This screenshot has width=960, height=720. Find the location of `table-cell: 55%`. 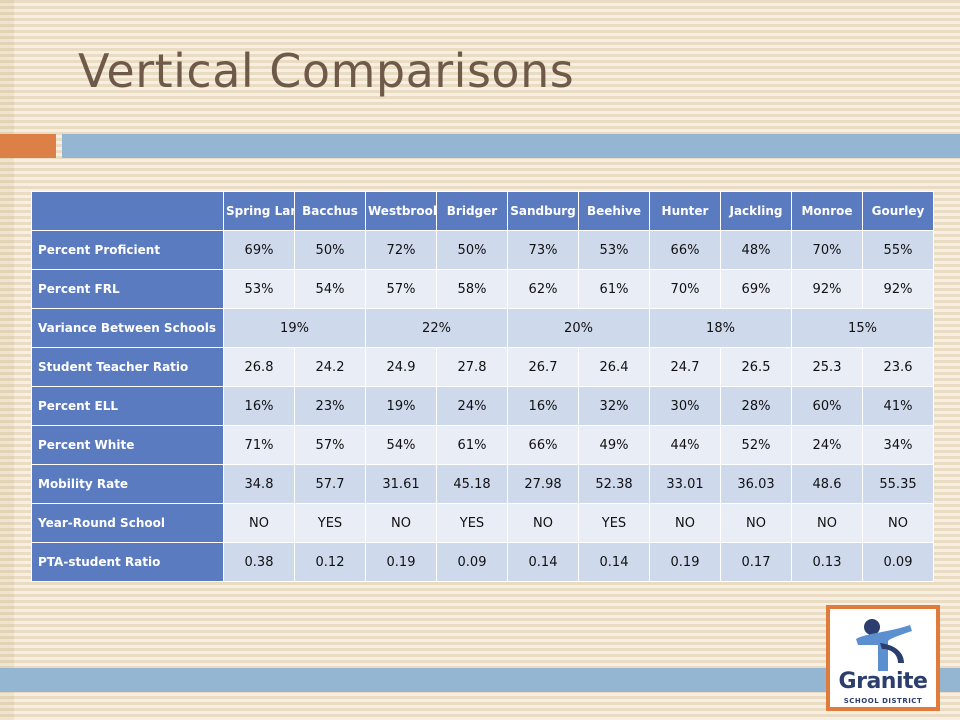

table-cell: 55% is located at coordinates (898, 250).